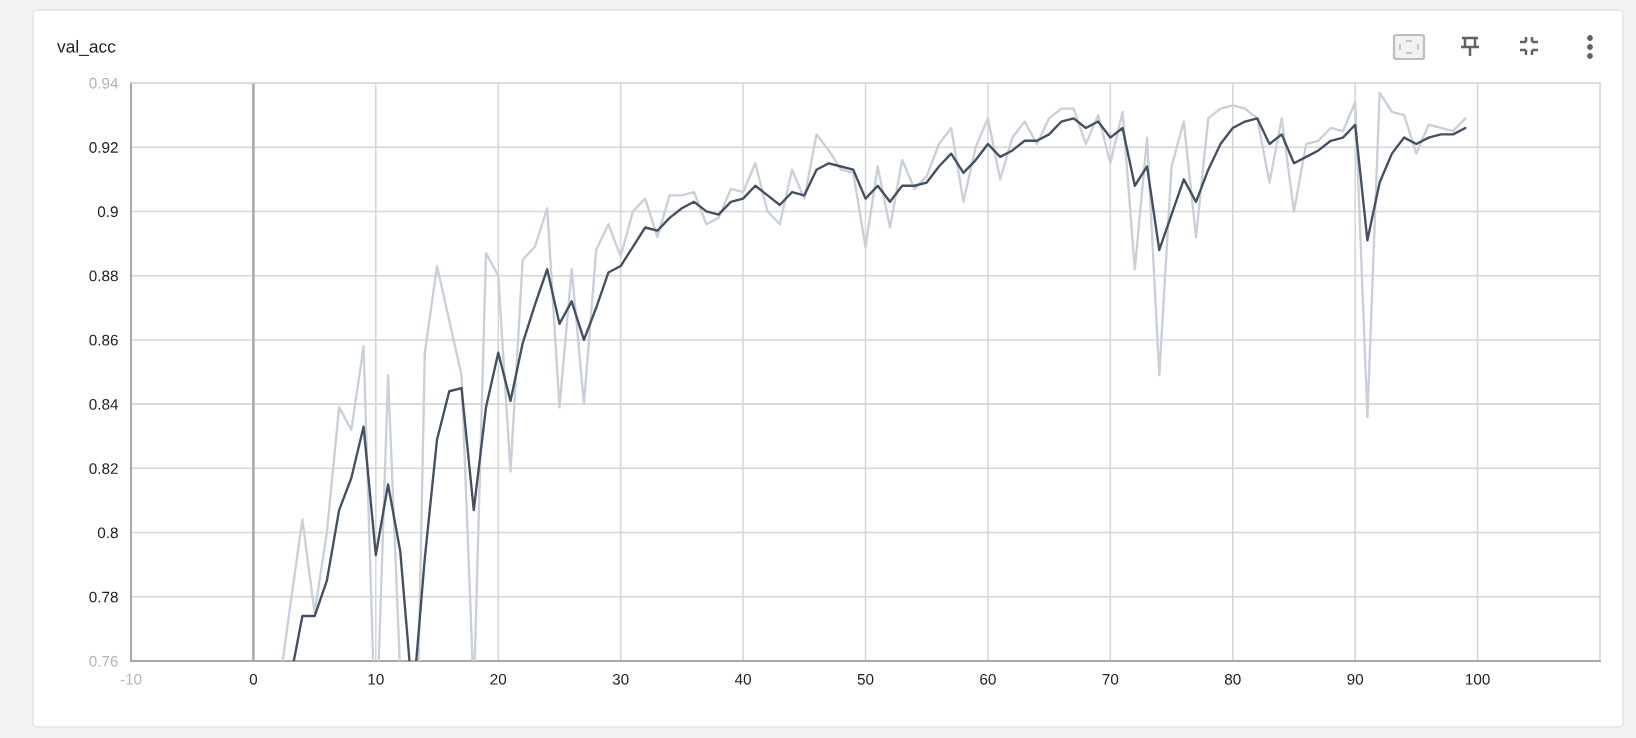 Image resolution: width=1636 pixels, height=738 pixels. I want to click on y-tick-label: 0.8, so click(107, 533).